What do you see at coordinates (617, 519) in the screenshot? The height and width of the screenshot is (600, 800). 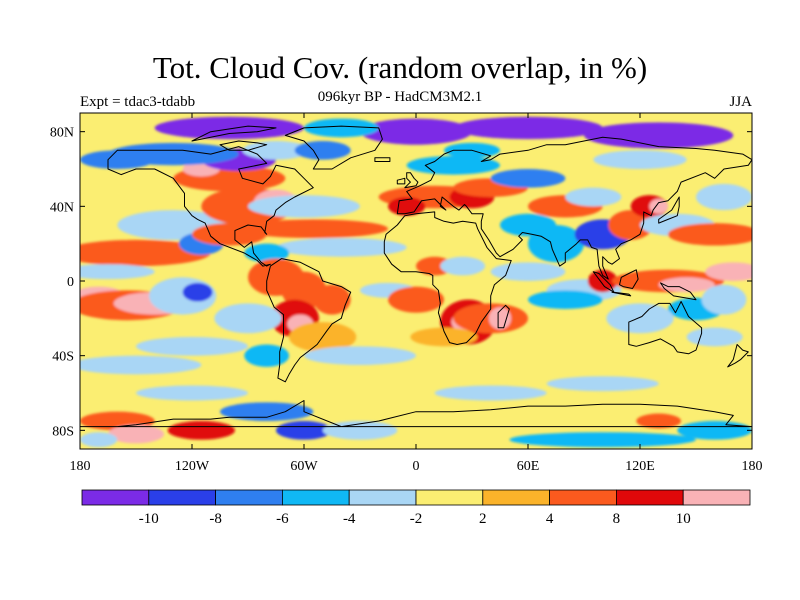 I see `colorbar-label-7: 8` at bounding box center [617, 519].